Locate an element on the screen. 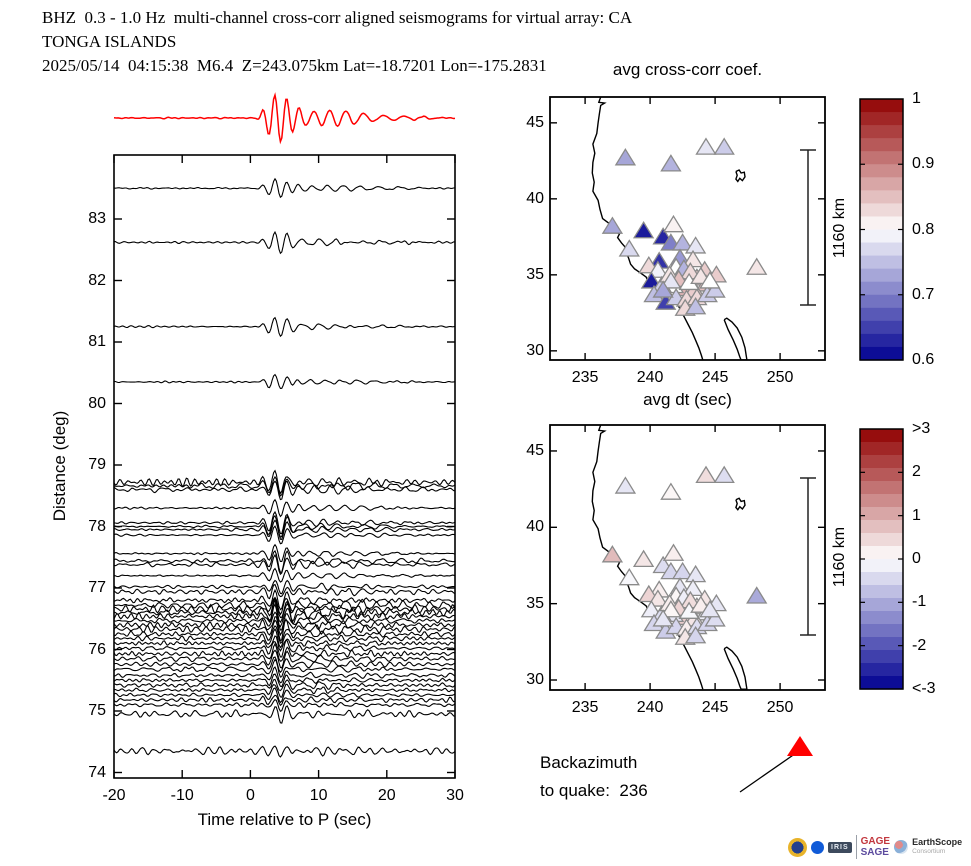  nsf-logo-icon is located at coordinates (797, 847).